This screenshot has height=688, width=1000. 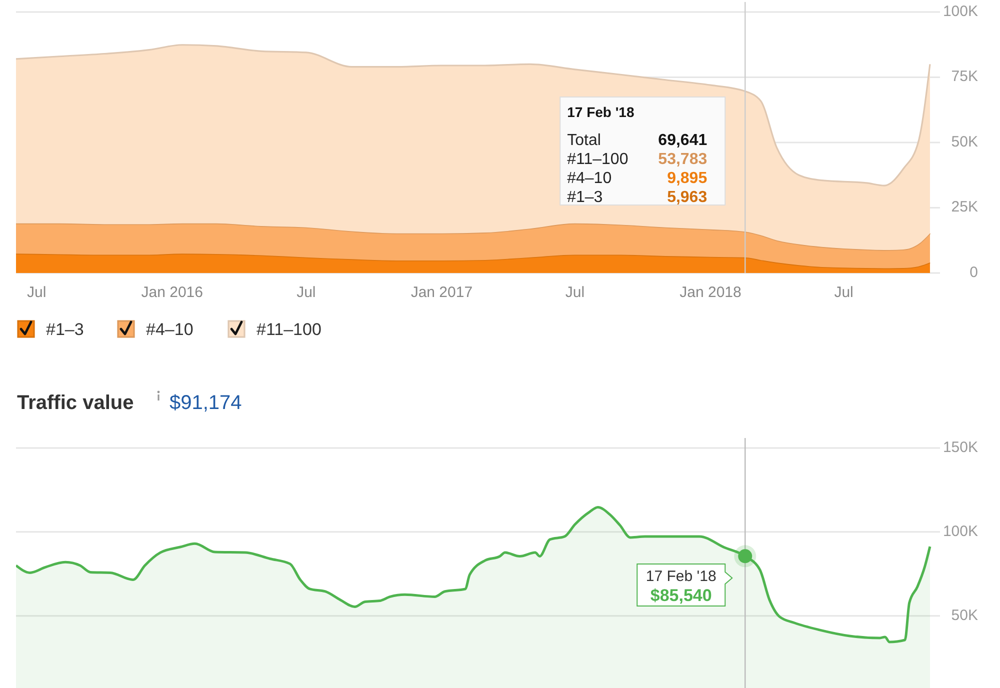 What do you see at coordinates (681, 595) in the screenshot?
I see `annotation: $85,540` at bounding box center [681, 595].